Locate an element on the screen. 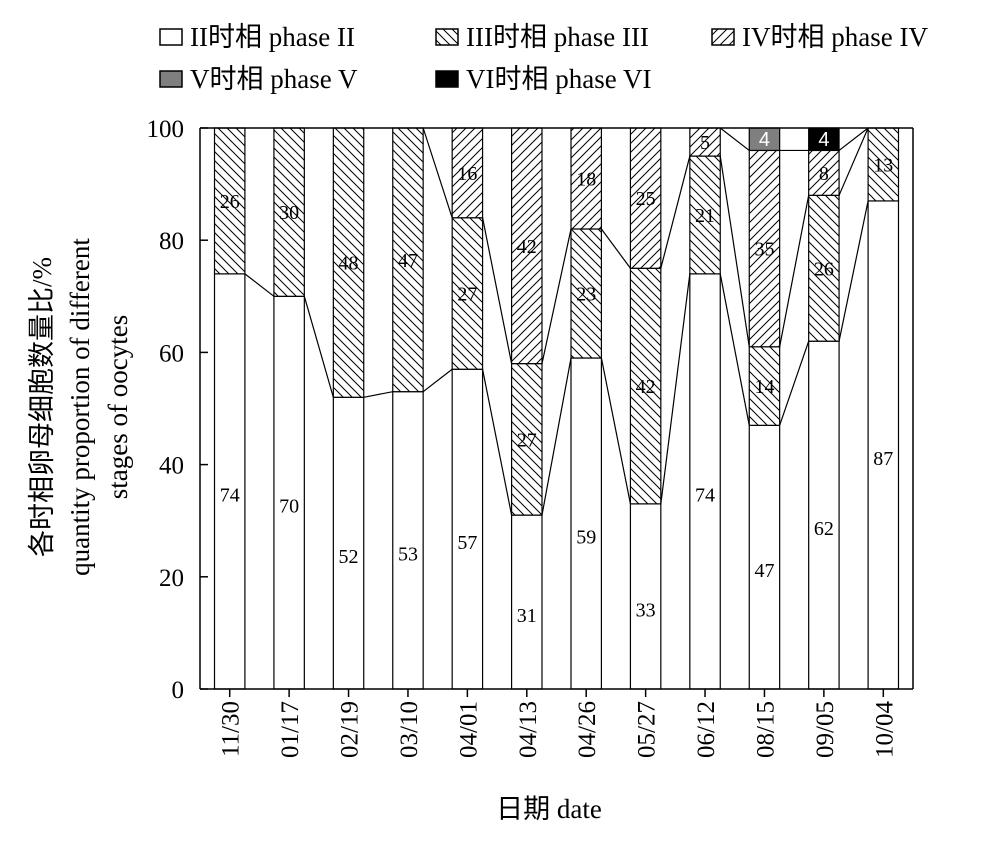  legend-item-phase-iv: IV时相 phase IV is located at coordinates (819, 37).